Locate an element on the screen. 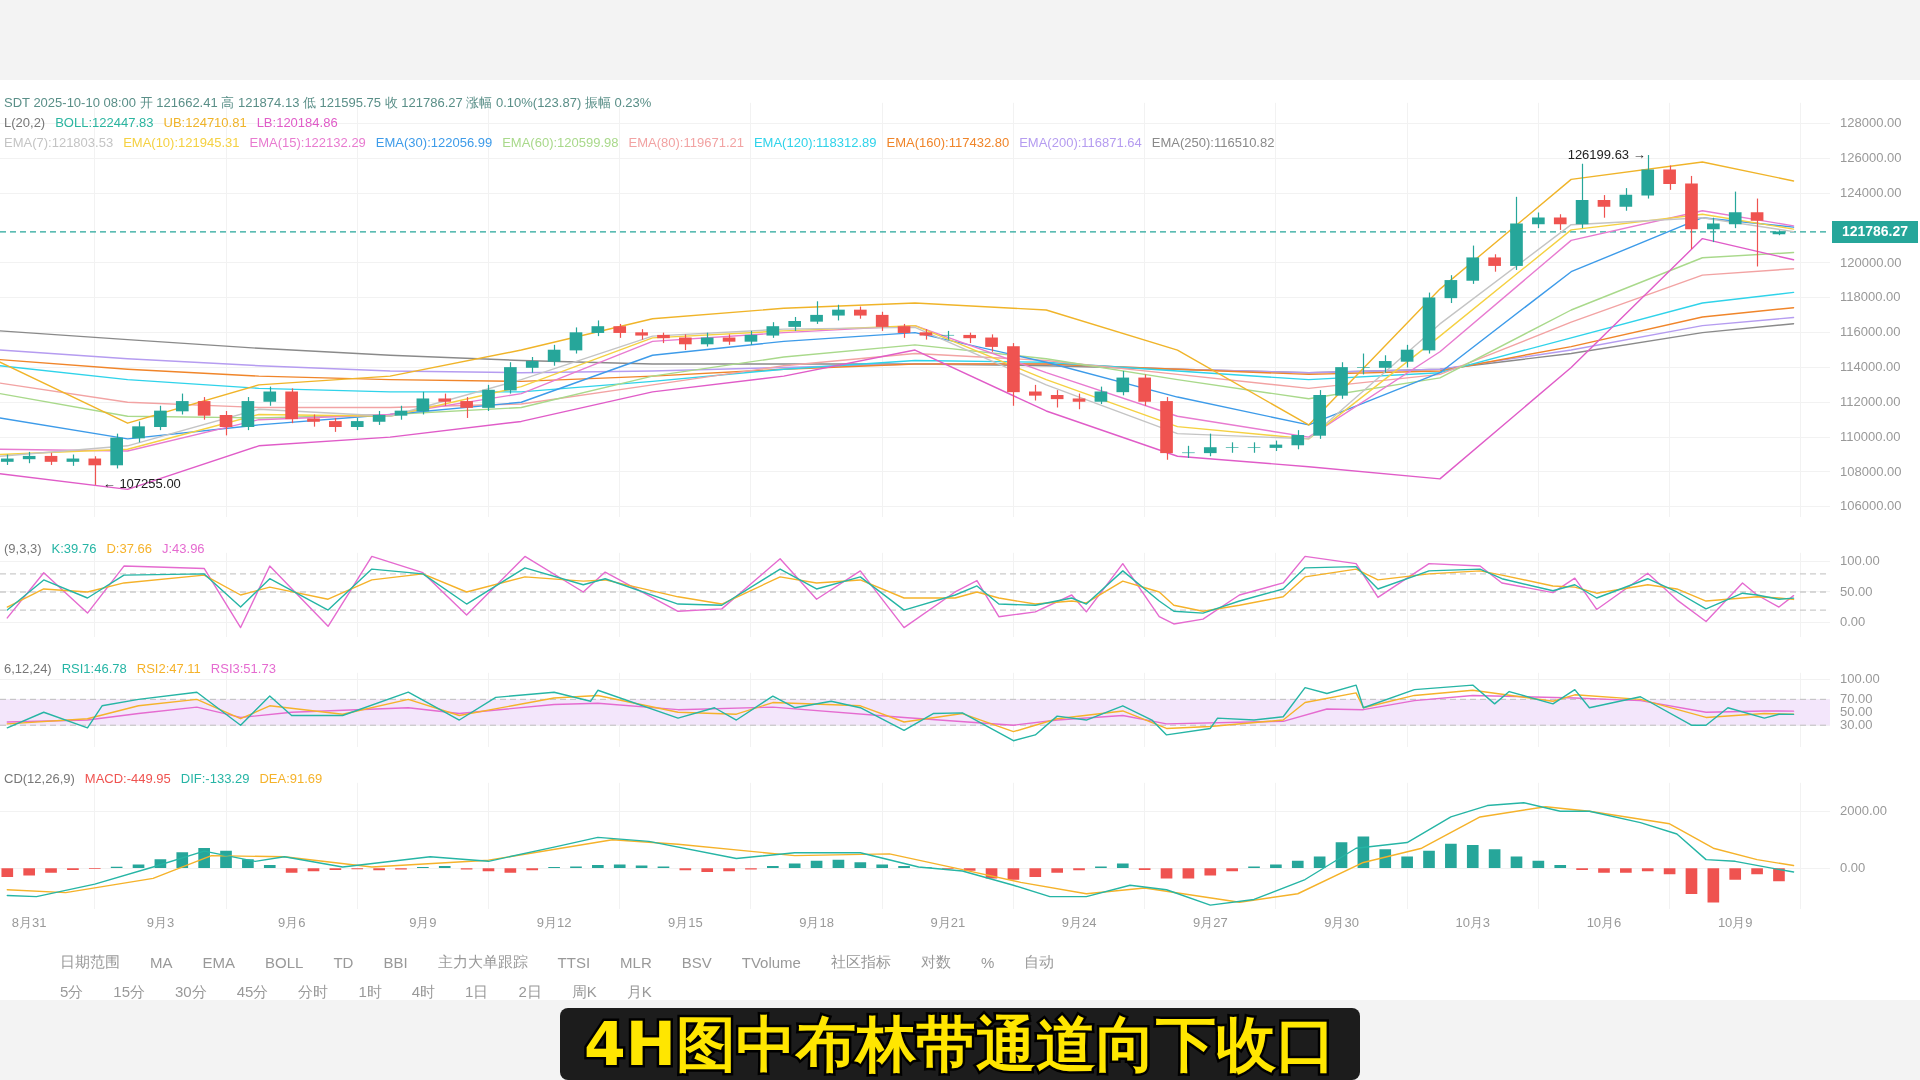 This screenshot has height=1080, width=1920. text: UB:124710.81 is located at coordinates (205, 122).